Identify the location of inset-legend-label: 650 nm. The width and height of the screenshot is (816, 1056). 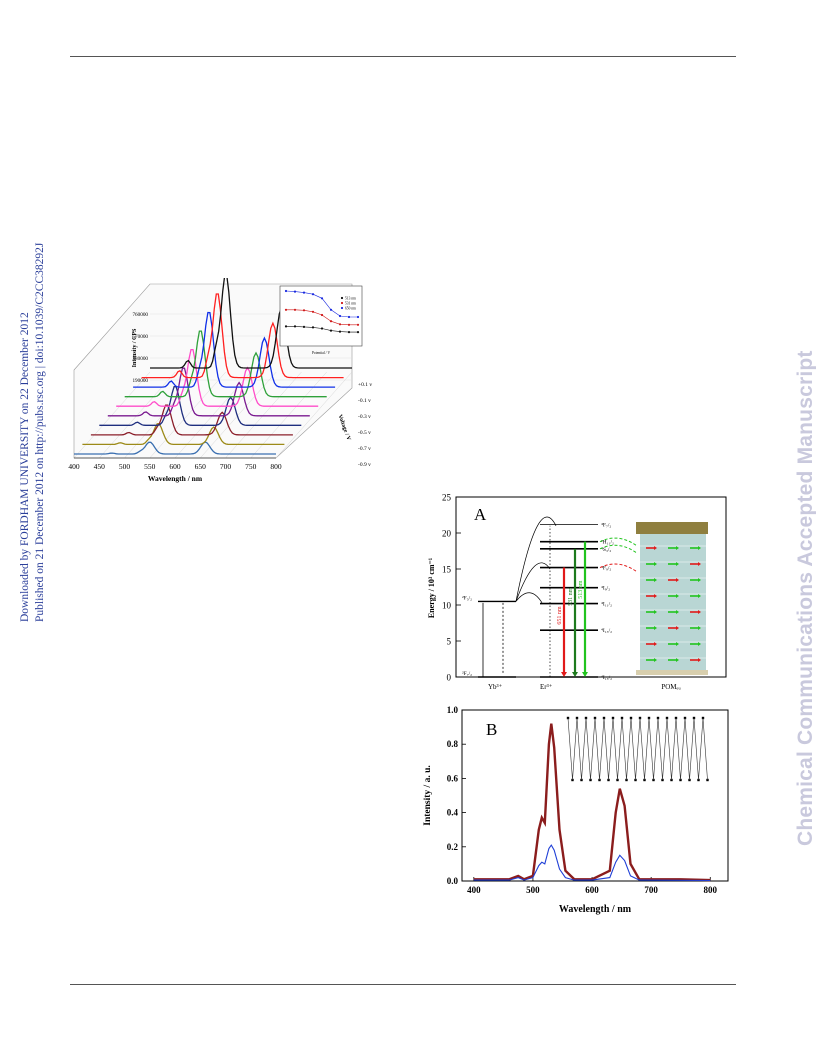
(350, 309).